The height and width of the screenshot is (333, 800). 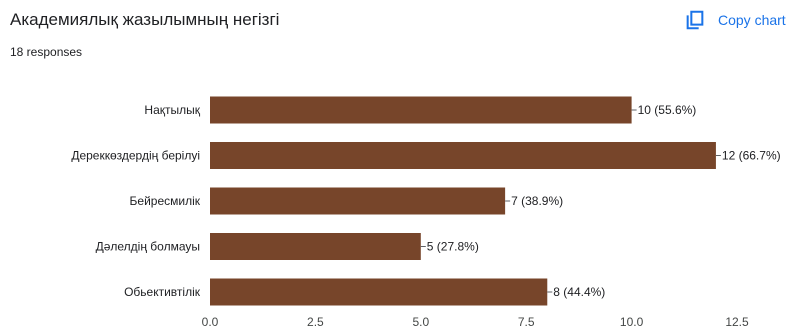 I want to click on category-label: Дереккөздердің берілуі, so click(x=135, y=156).